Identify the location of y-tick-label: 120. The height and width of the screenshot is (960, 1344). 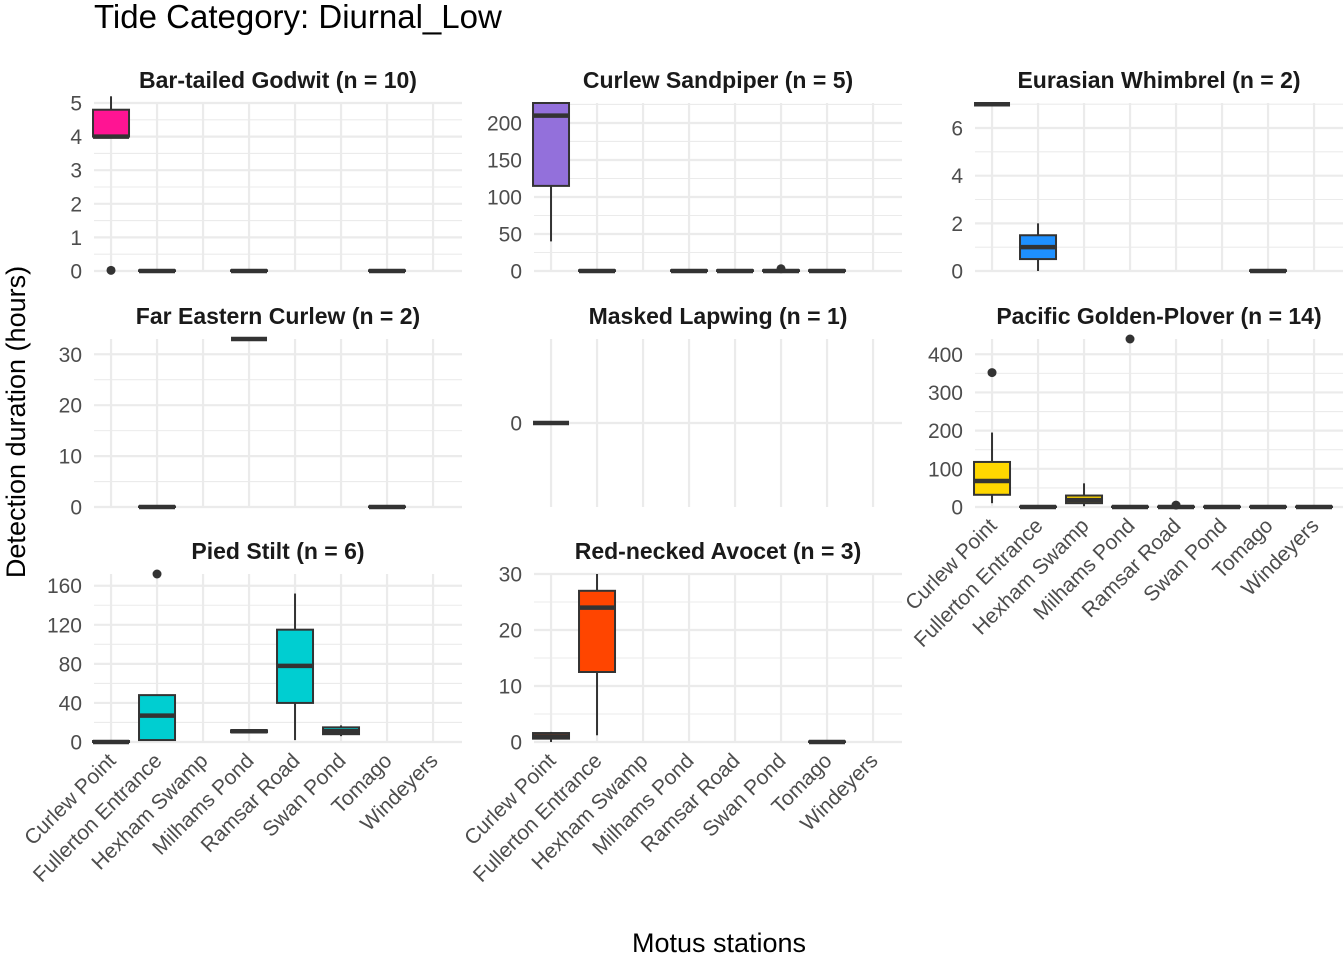
(64, 625).